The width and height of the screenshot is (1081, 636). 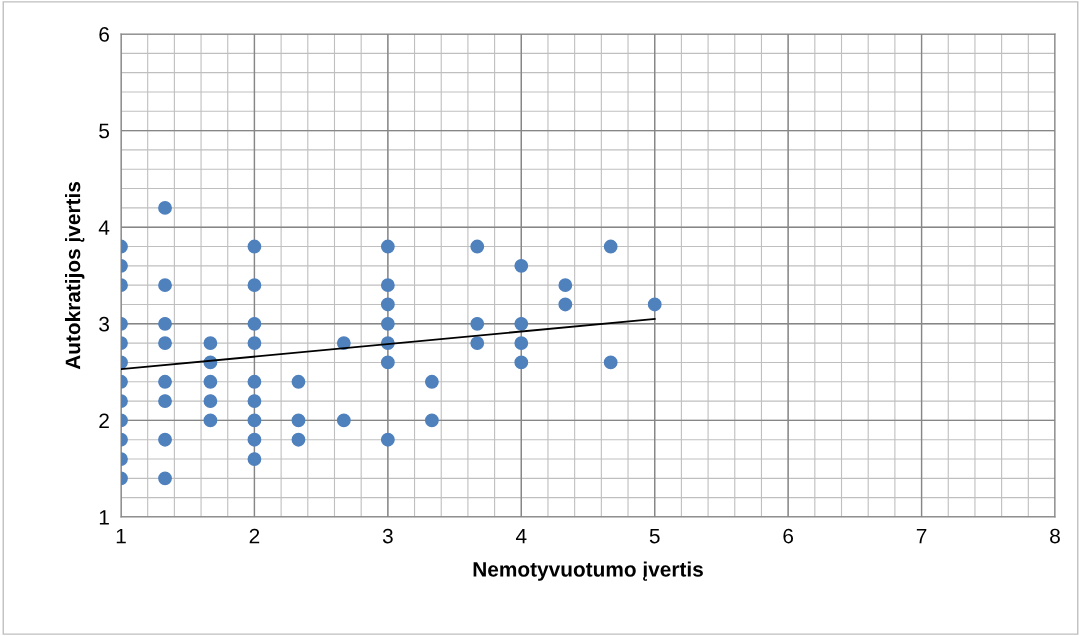 What do you see at coordinates (104, 517) in the screenshot?
I see `y-tick-label: 1` at bounding box center [104, 517].